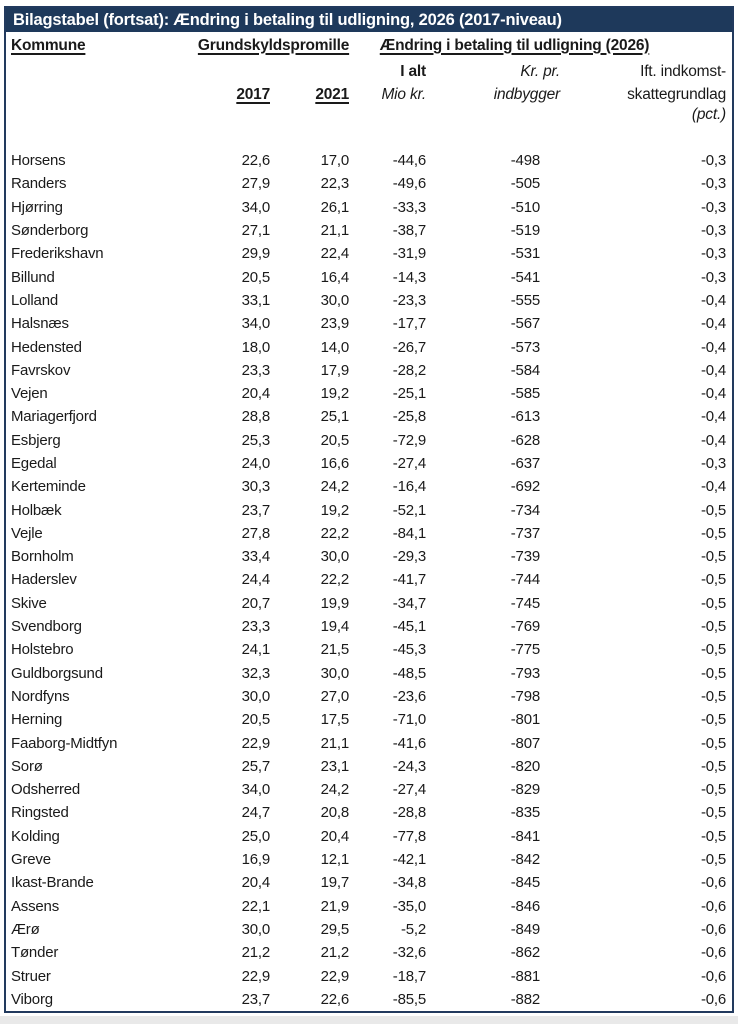  I want to click on table-row: Herning 20,5 17,5 -71,0 -801 -0,5, so click(369, 719).